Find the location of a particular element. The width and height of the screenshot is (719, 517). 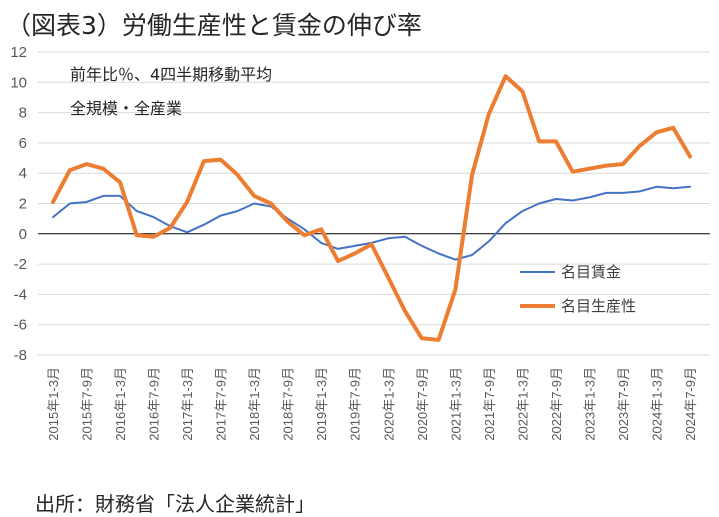

x-tick-label: 2024年7-9月 is located at coordinates (690, 404).